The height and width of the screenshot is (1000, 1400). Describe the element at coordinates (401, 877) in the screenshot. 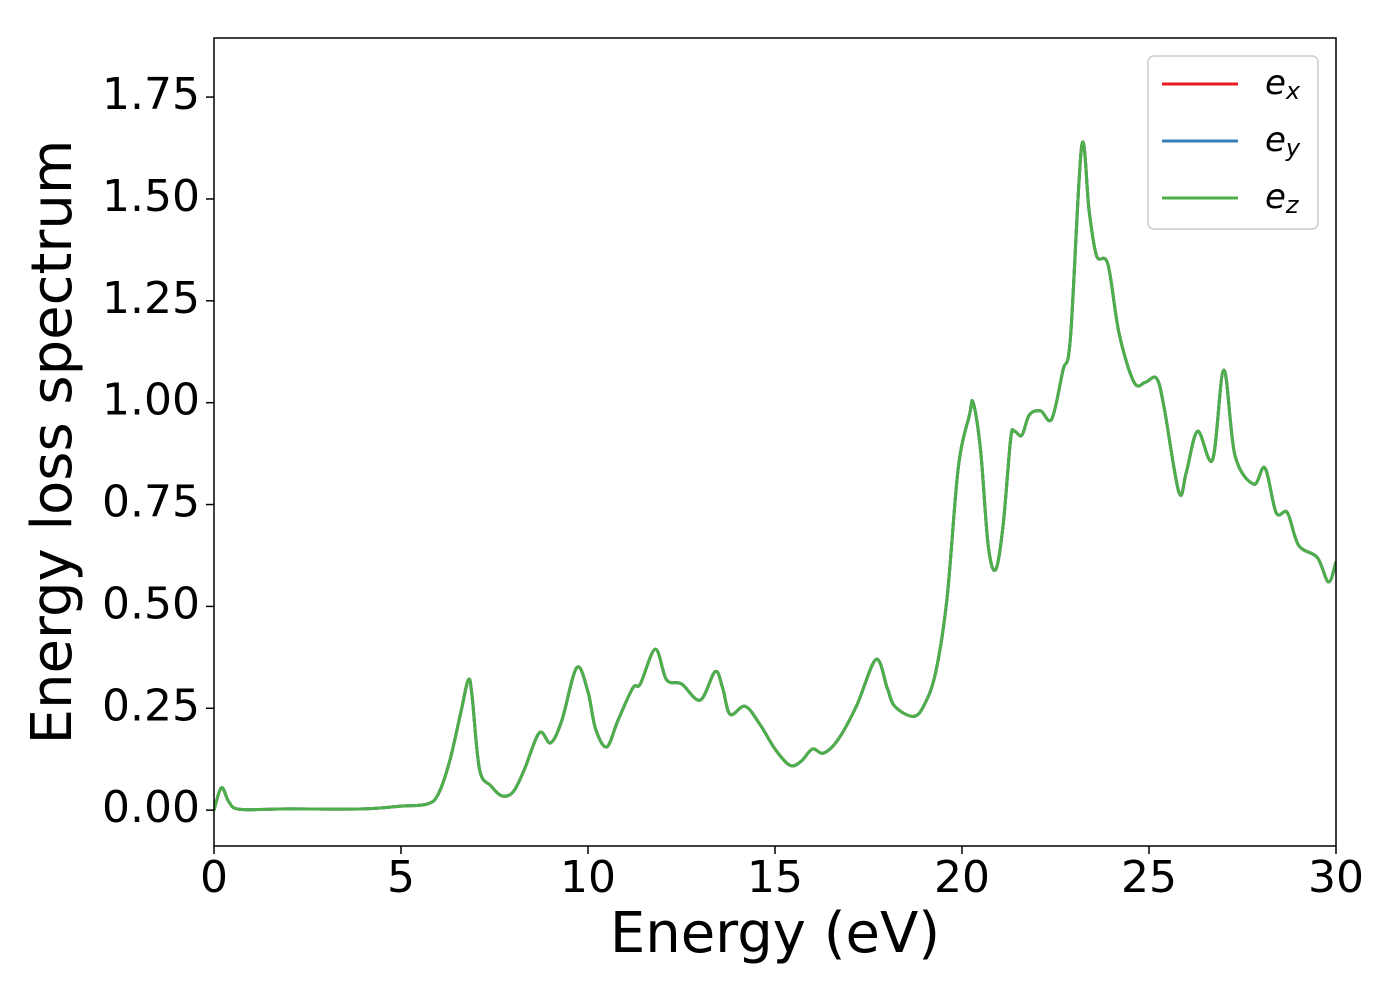

I see `x-tick-label: 5` at that location.